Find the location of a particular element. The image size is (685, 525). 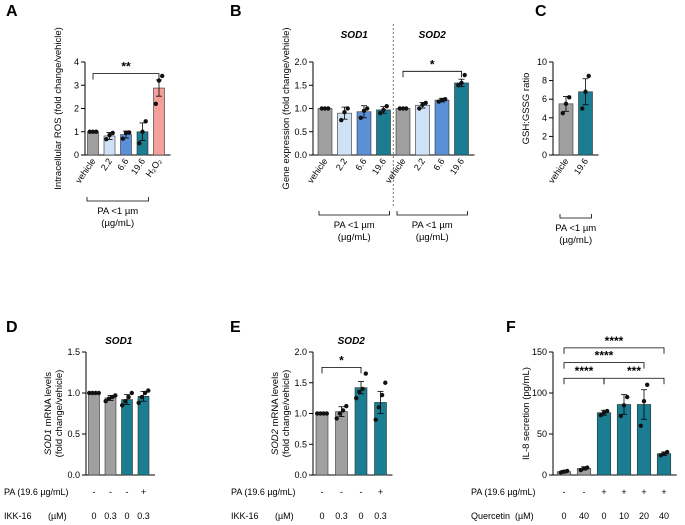

subtitle-sod2: SOD2 is located at coordinates (433, 35).